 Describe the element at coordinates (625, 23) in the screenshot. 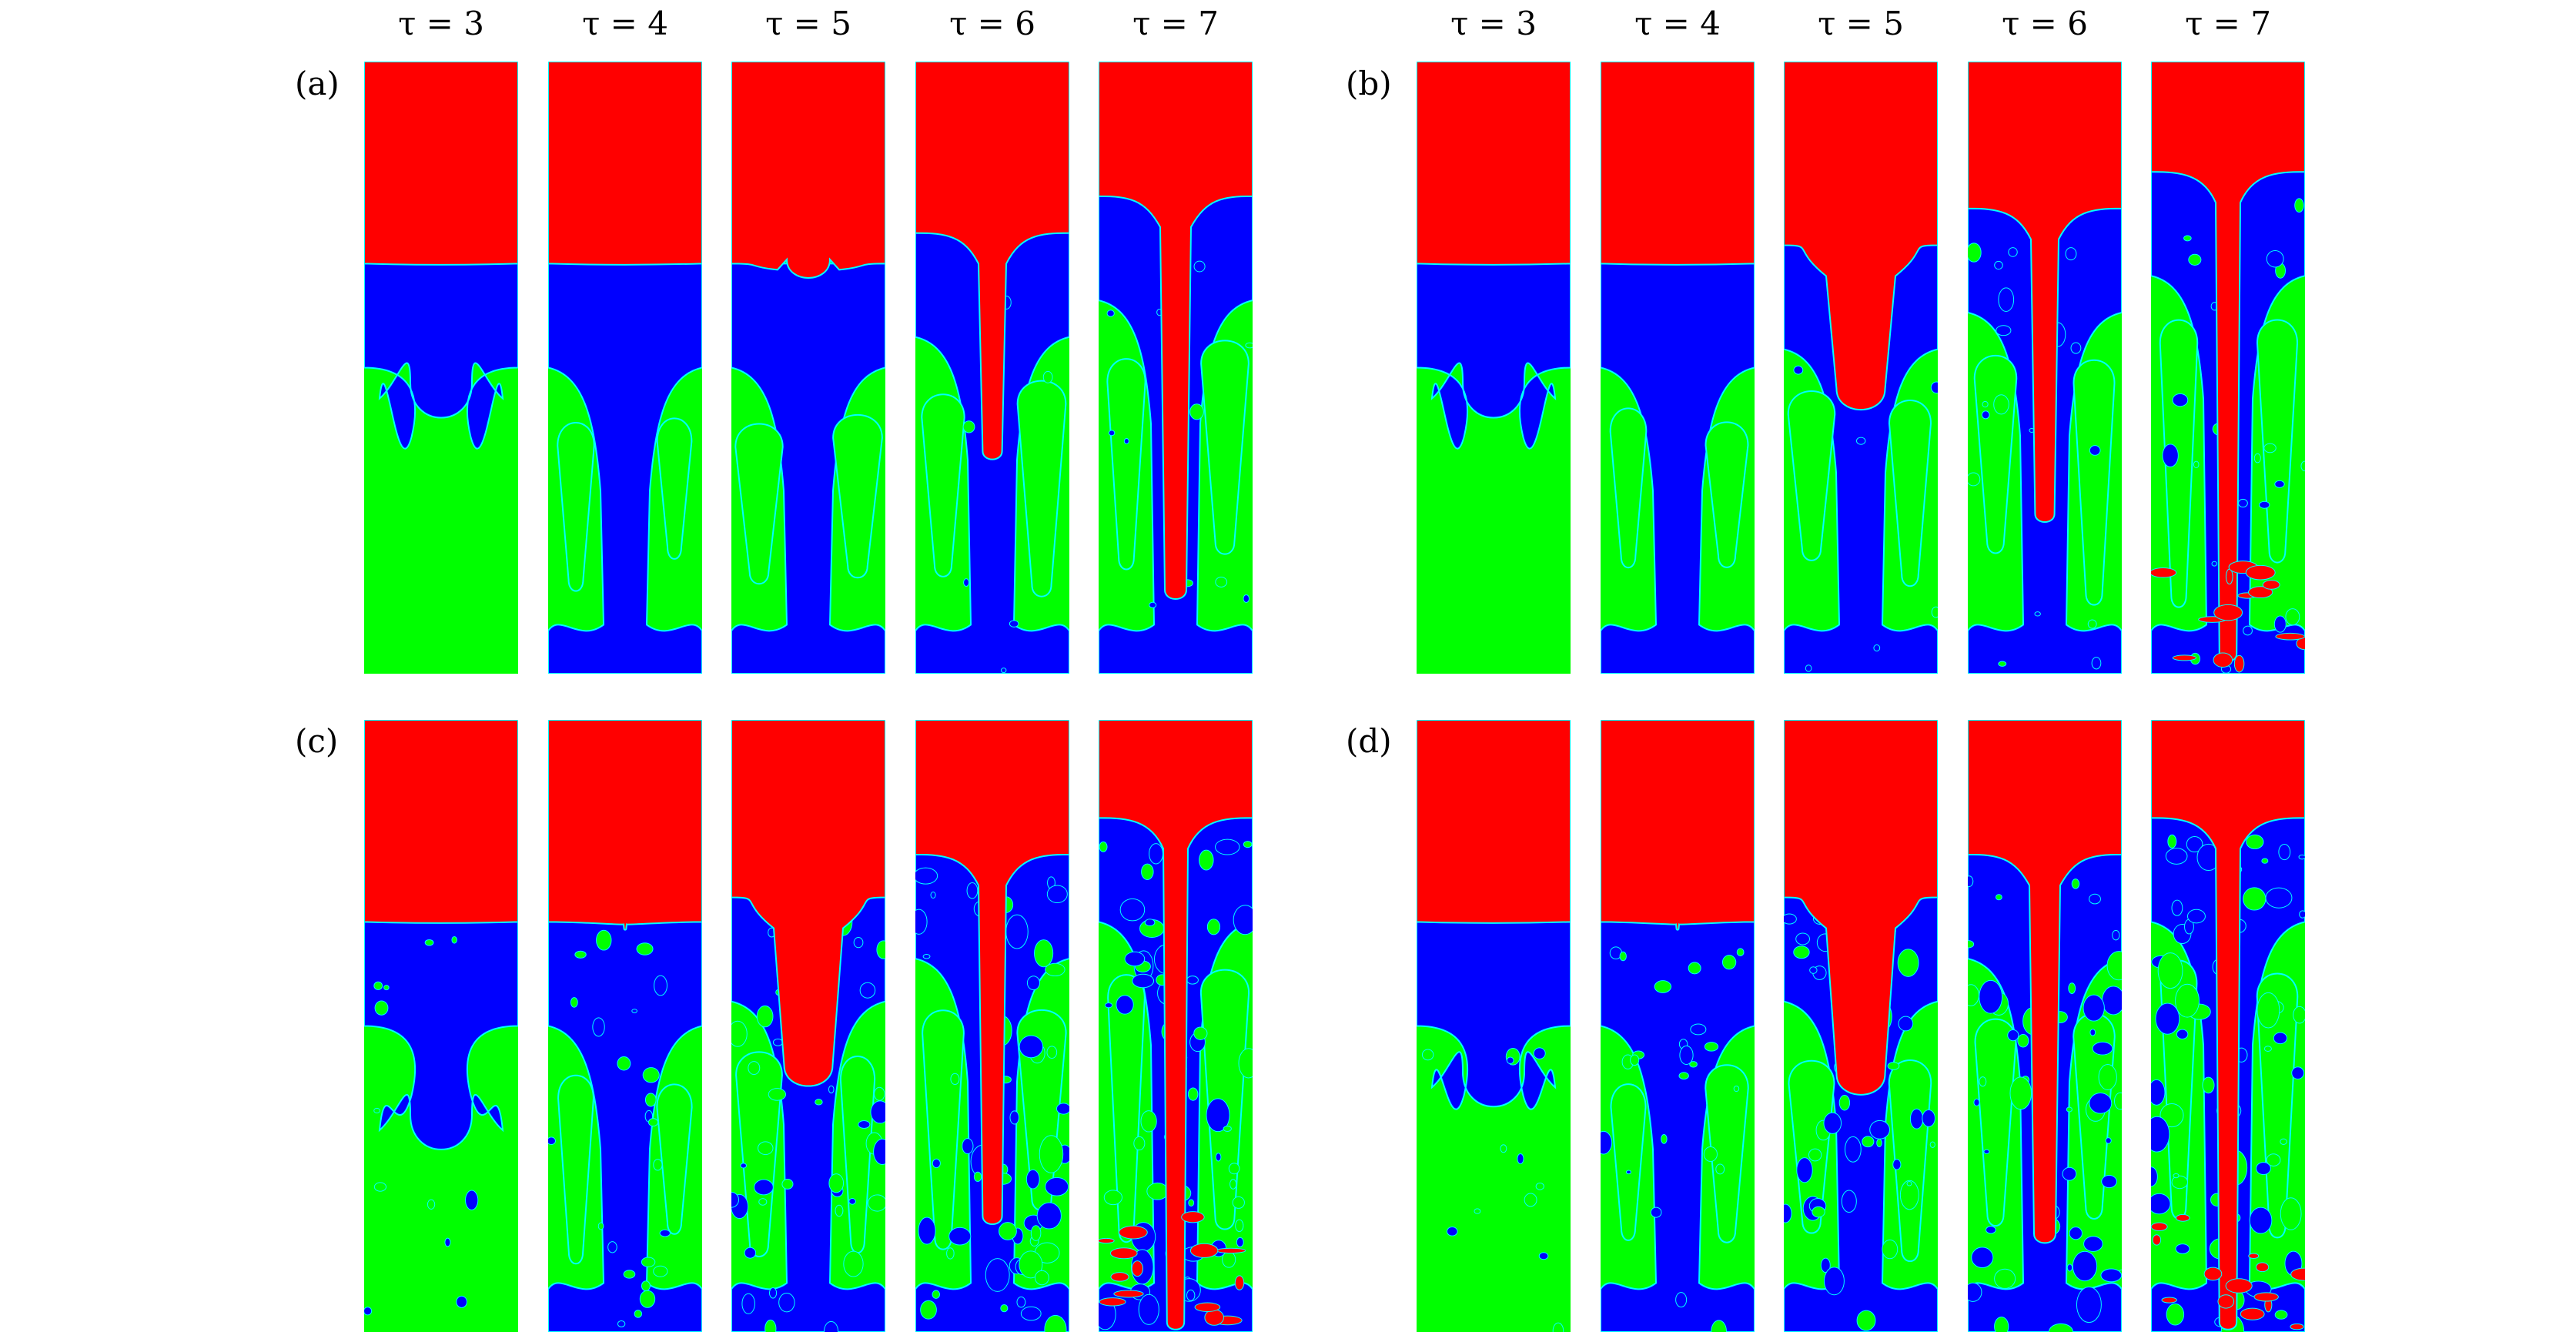

I see `time-label-left-2: τ = 4` at that location.